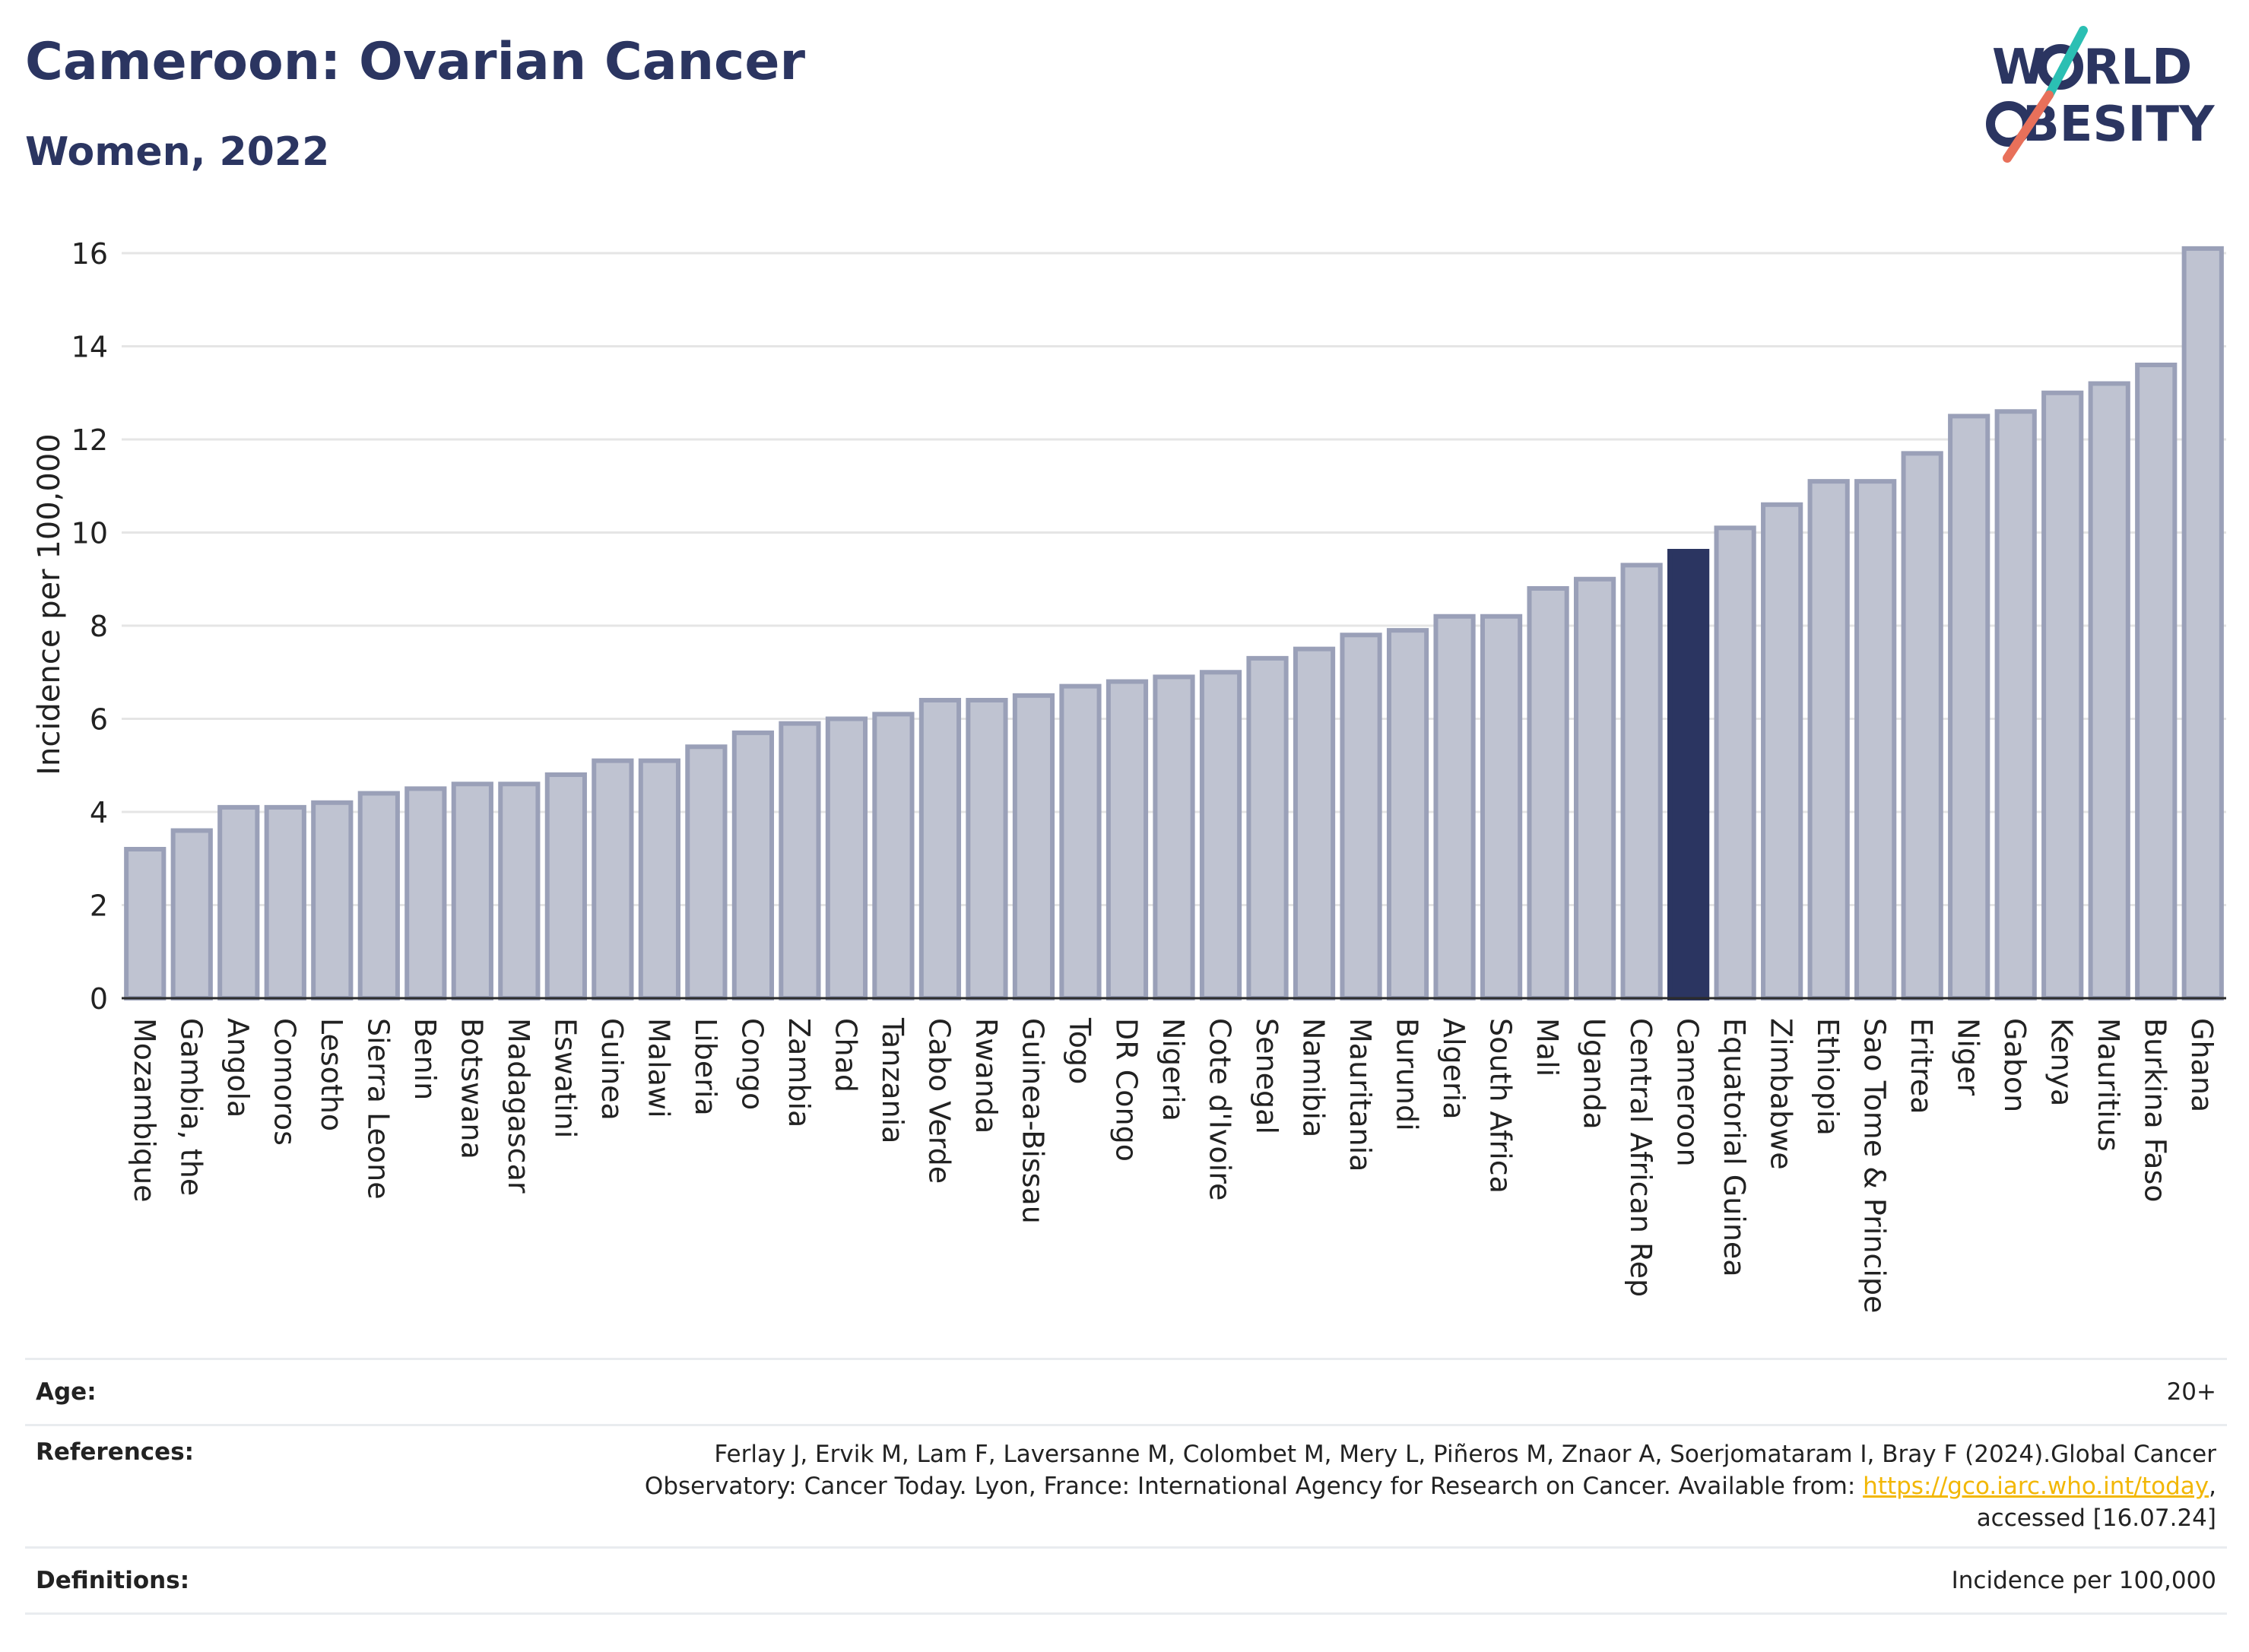 The height and width of the screenshot is (1652, 2249). I want to click on bar-congo, so click(753, 865).